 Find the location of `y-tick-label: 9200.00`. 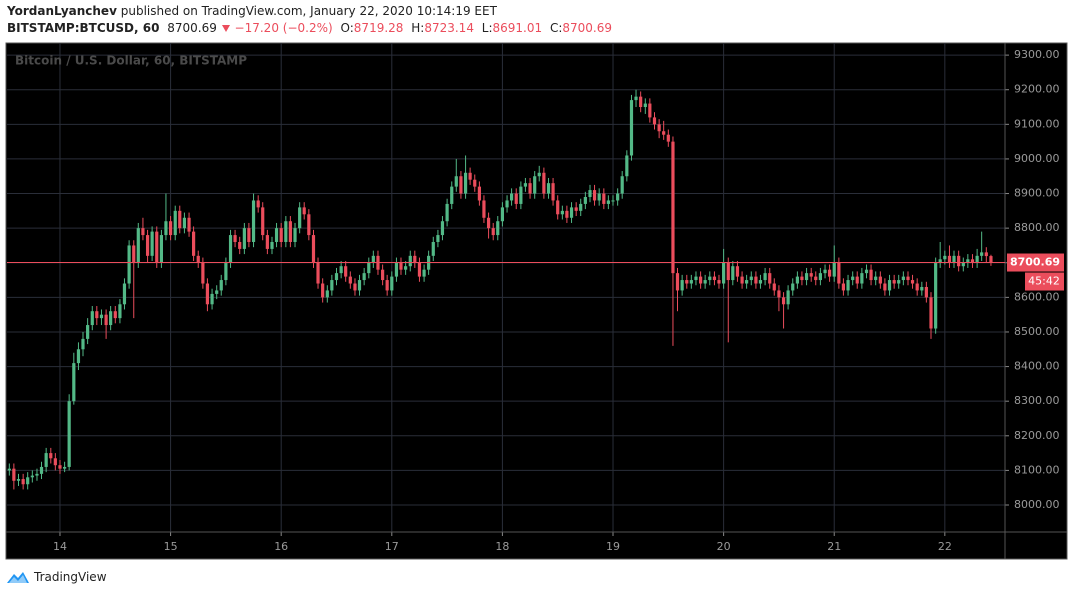

y-tick-label: 9200.00 is located at coordinates (1037, 89).